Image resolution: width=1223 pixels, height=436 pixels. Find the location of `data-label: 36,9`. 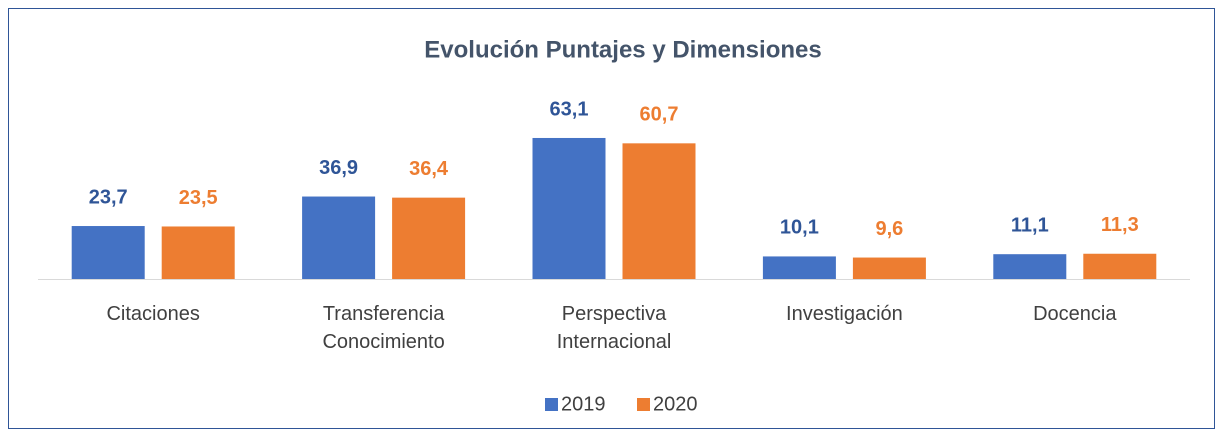

data-label: 36,9 is located at coordinates (338, 168).